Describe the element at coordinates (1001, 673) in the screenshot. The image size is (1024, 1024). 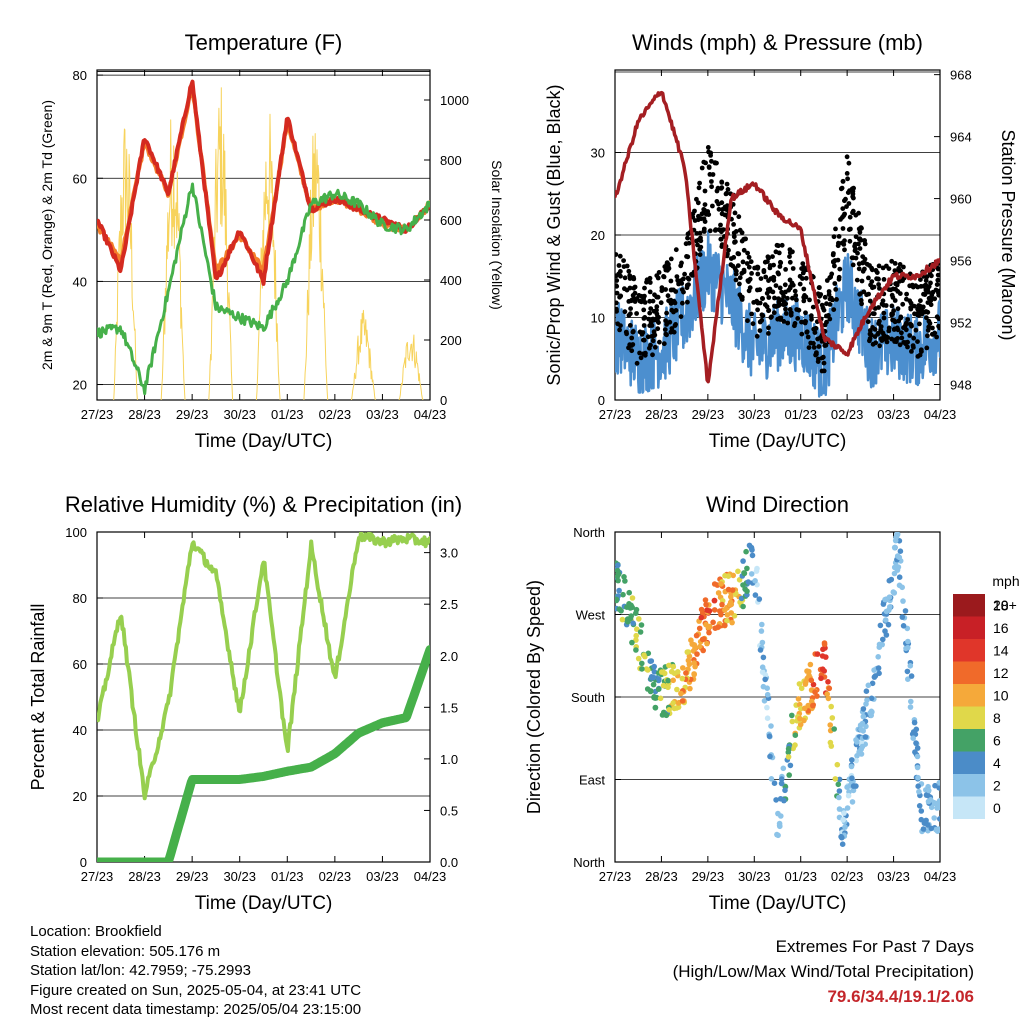
I see `legend-label: 12` at that location.